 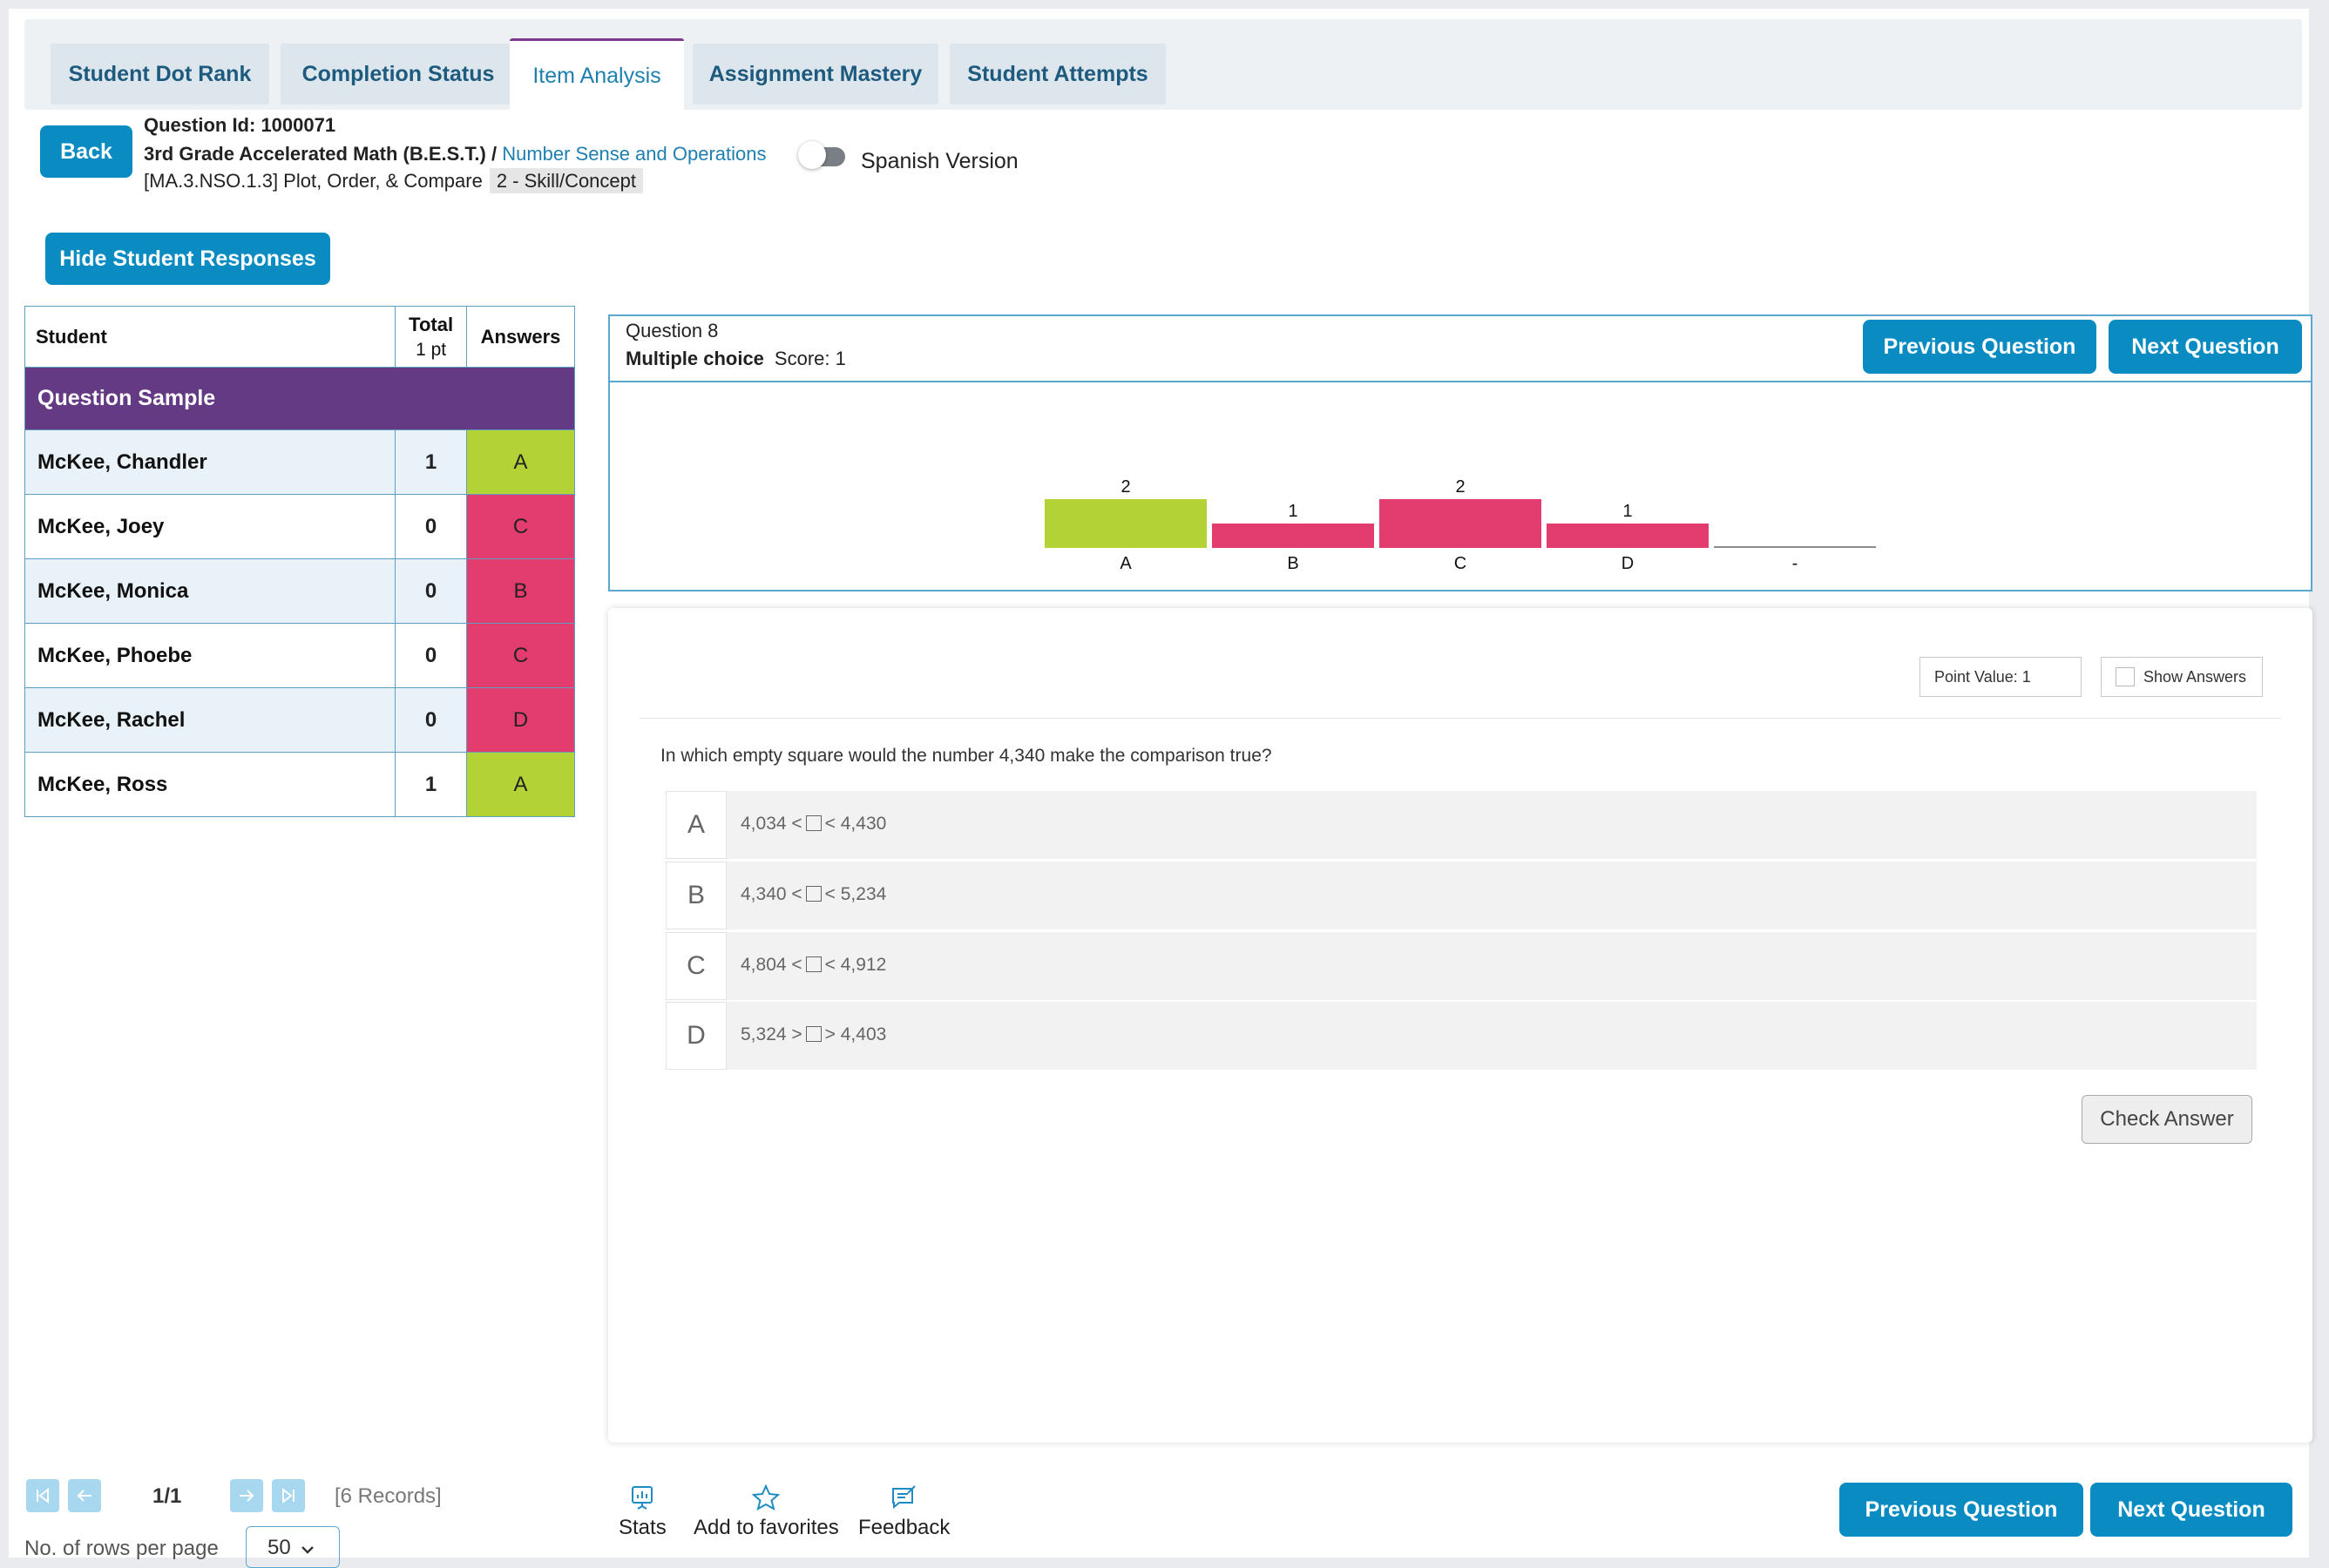 I want to click on choice-a: A 4,034 < < 4,430, so click(x=1461, y=825).